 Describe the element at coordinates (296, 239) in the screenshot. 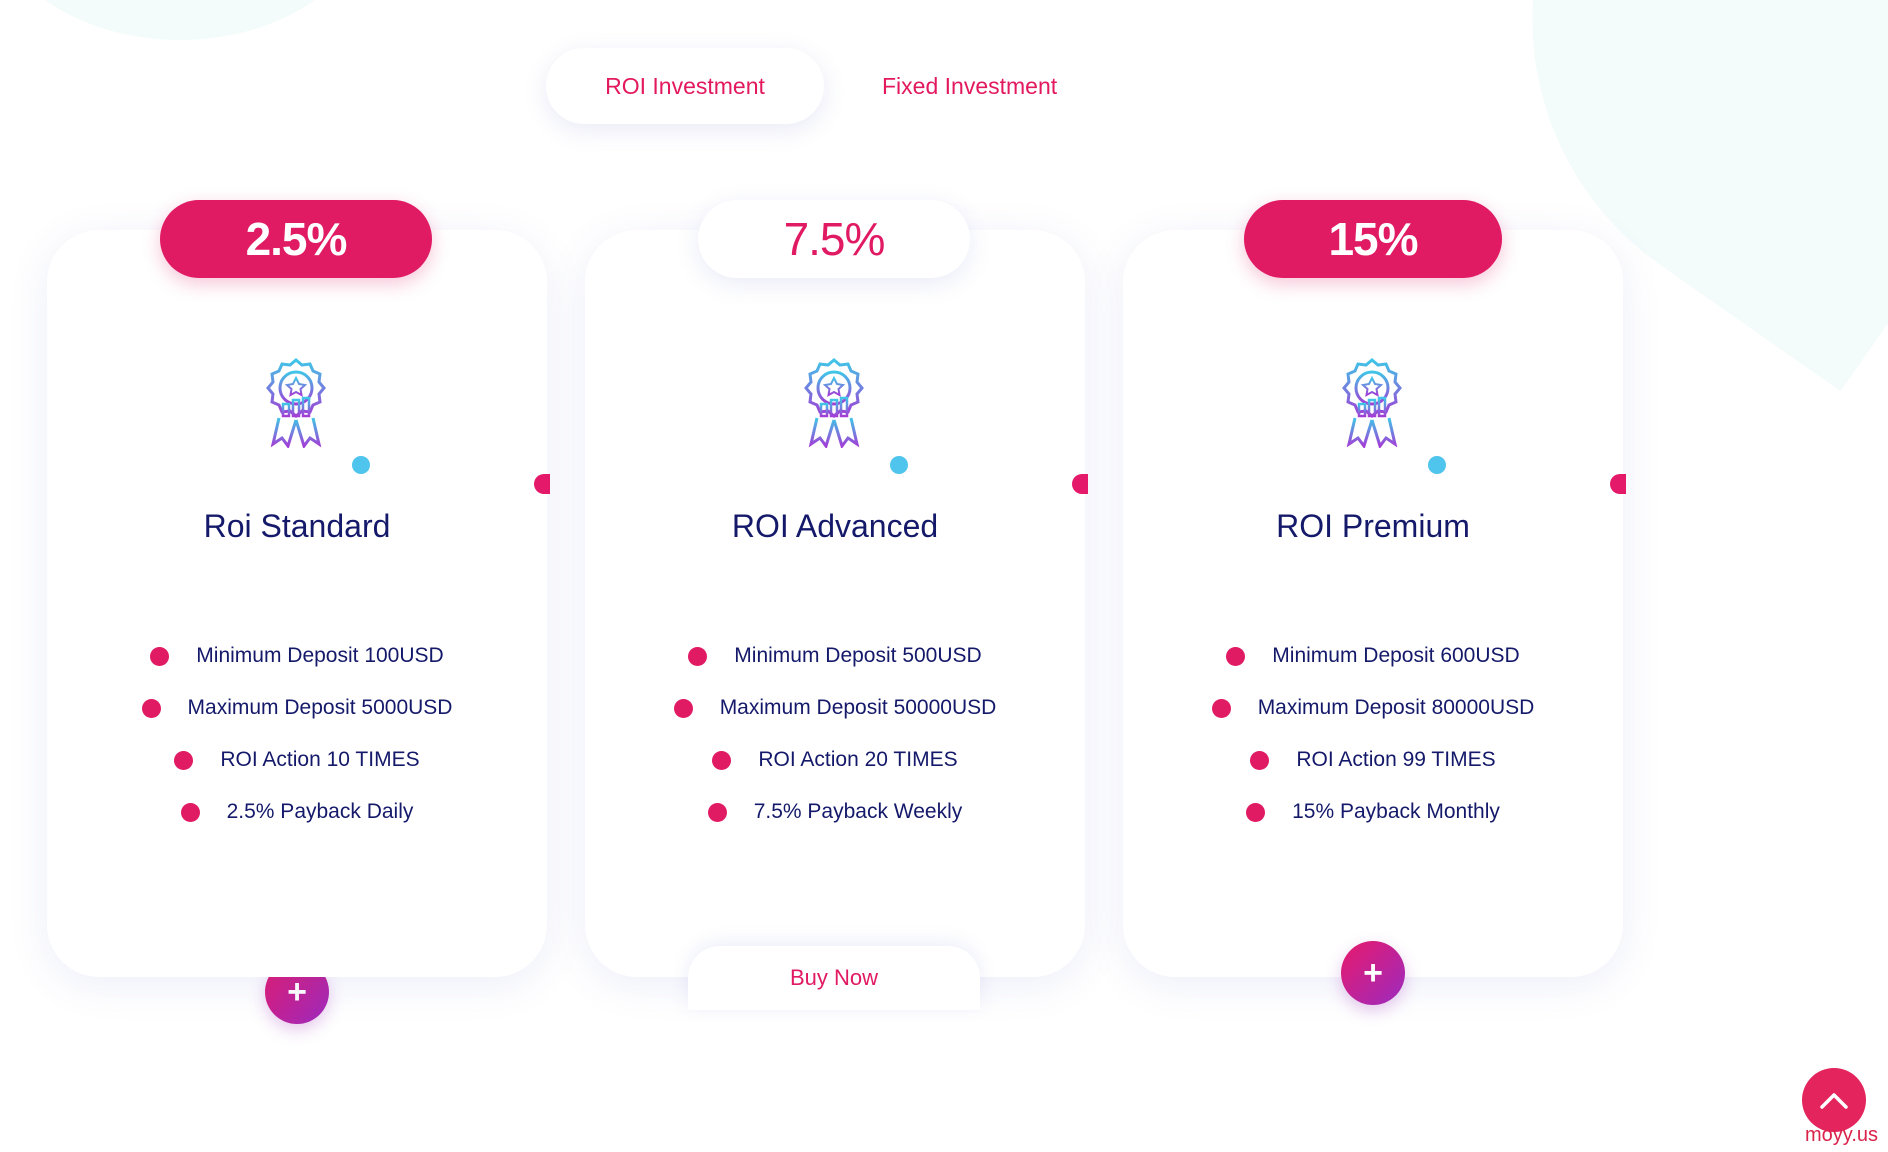

I see `rate-badge: 2.5%` at that location.